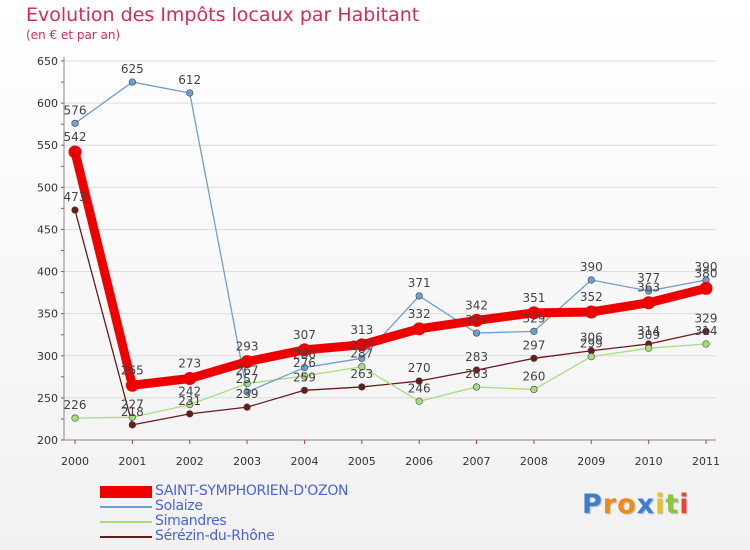 The width and height of the screenshot is (750, 550). What do you see at coordinates (476, 305) in the screenshot?
I see `data-label: 342` at bounding box center [476, 305].